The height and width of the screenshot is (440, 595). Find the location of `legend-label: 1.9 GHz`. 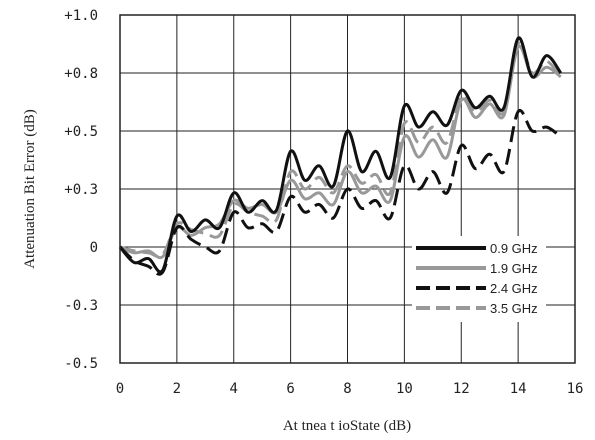

legend-label: 1.9 GHz is located at coordinates (514, 268).